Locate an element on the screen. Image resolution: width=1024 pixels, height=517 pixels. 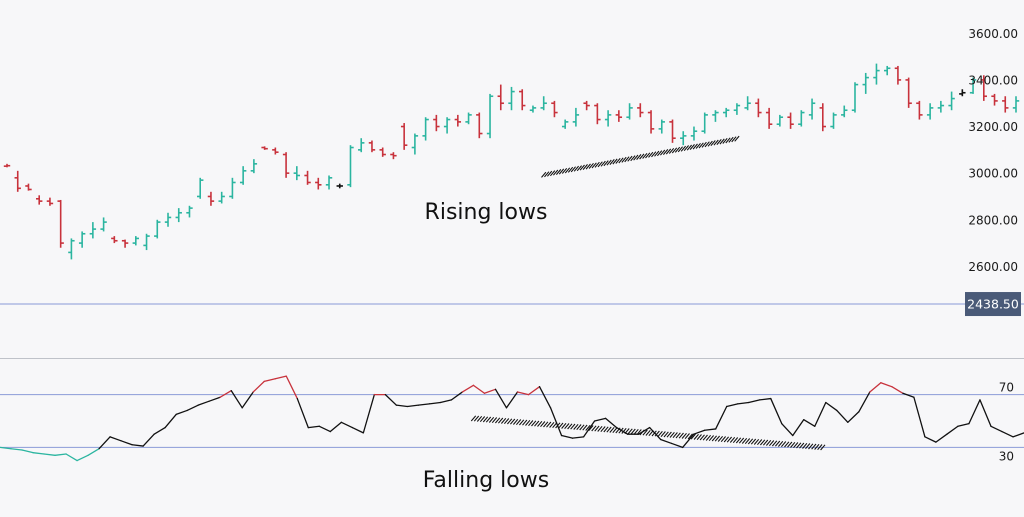
last-price-label: 2438.50 is located at coordinates (993, 304).